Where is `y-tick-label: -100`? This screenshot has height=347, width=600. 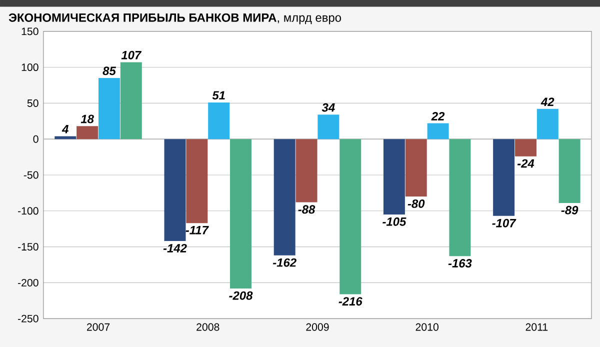
y-tick-label: -100 is located at coordinates (28, 211).